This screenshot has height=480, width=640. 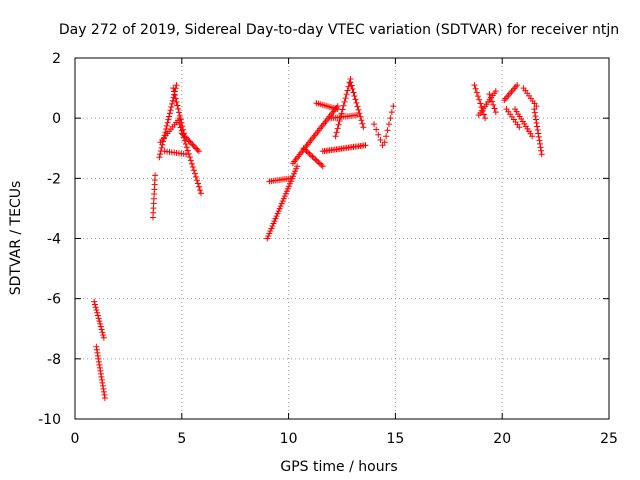 I want to click on x-axis-label: GPS time / hours, so click(x=338, y=467).